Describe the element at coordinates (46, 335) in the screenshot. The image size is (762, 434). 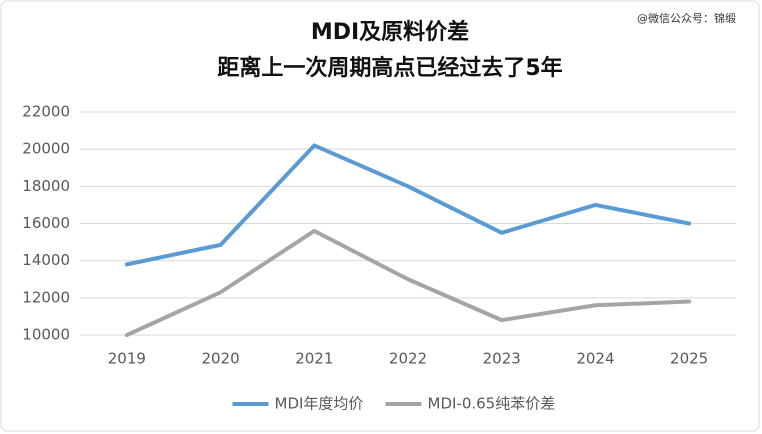
I see `y-tick-label: 10000` at that location.